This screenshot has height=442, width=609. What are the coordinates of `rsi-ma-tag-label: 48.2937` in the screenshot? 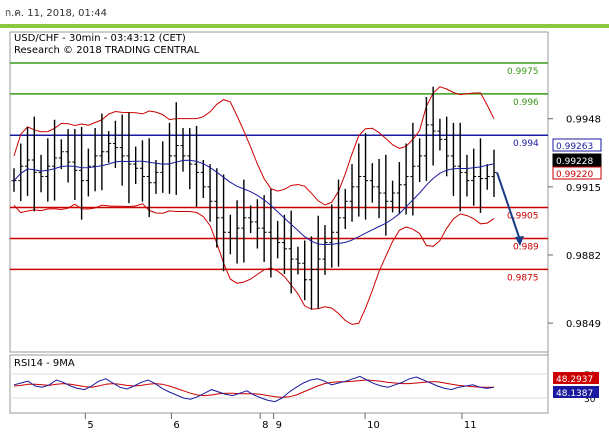 It's located at (574, 380).